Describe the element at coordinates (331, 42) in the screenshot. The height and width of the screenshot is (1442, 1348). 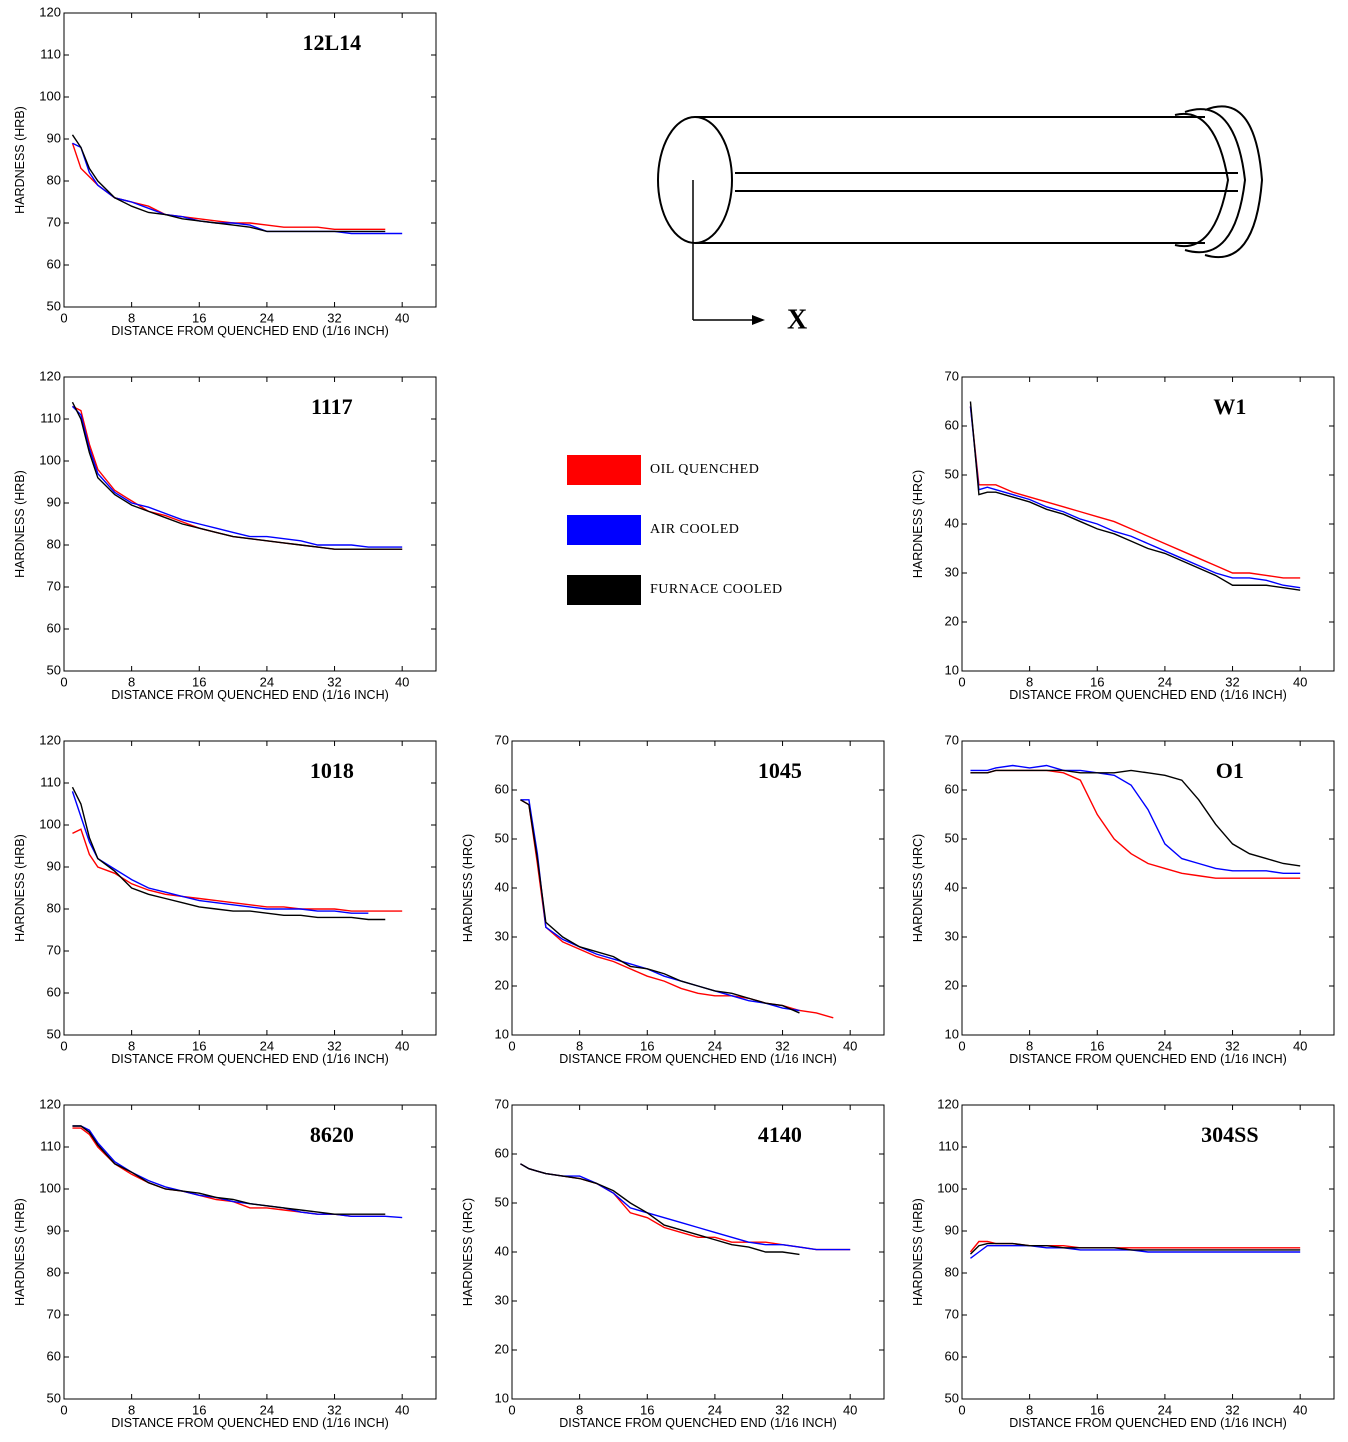
I see `chart-title: 12L14` at that location.